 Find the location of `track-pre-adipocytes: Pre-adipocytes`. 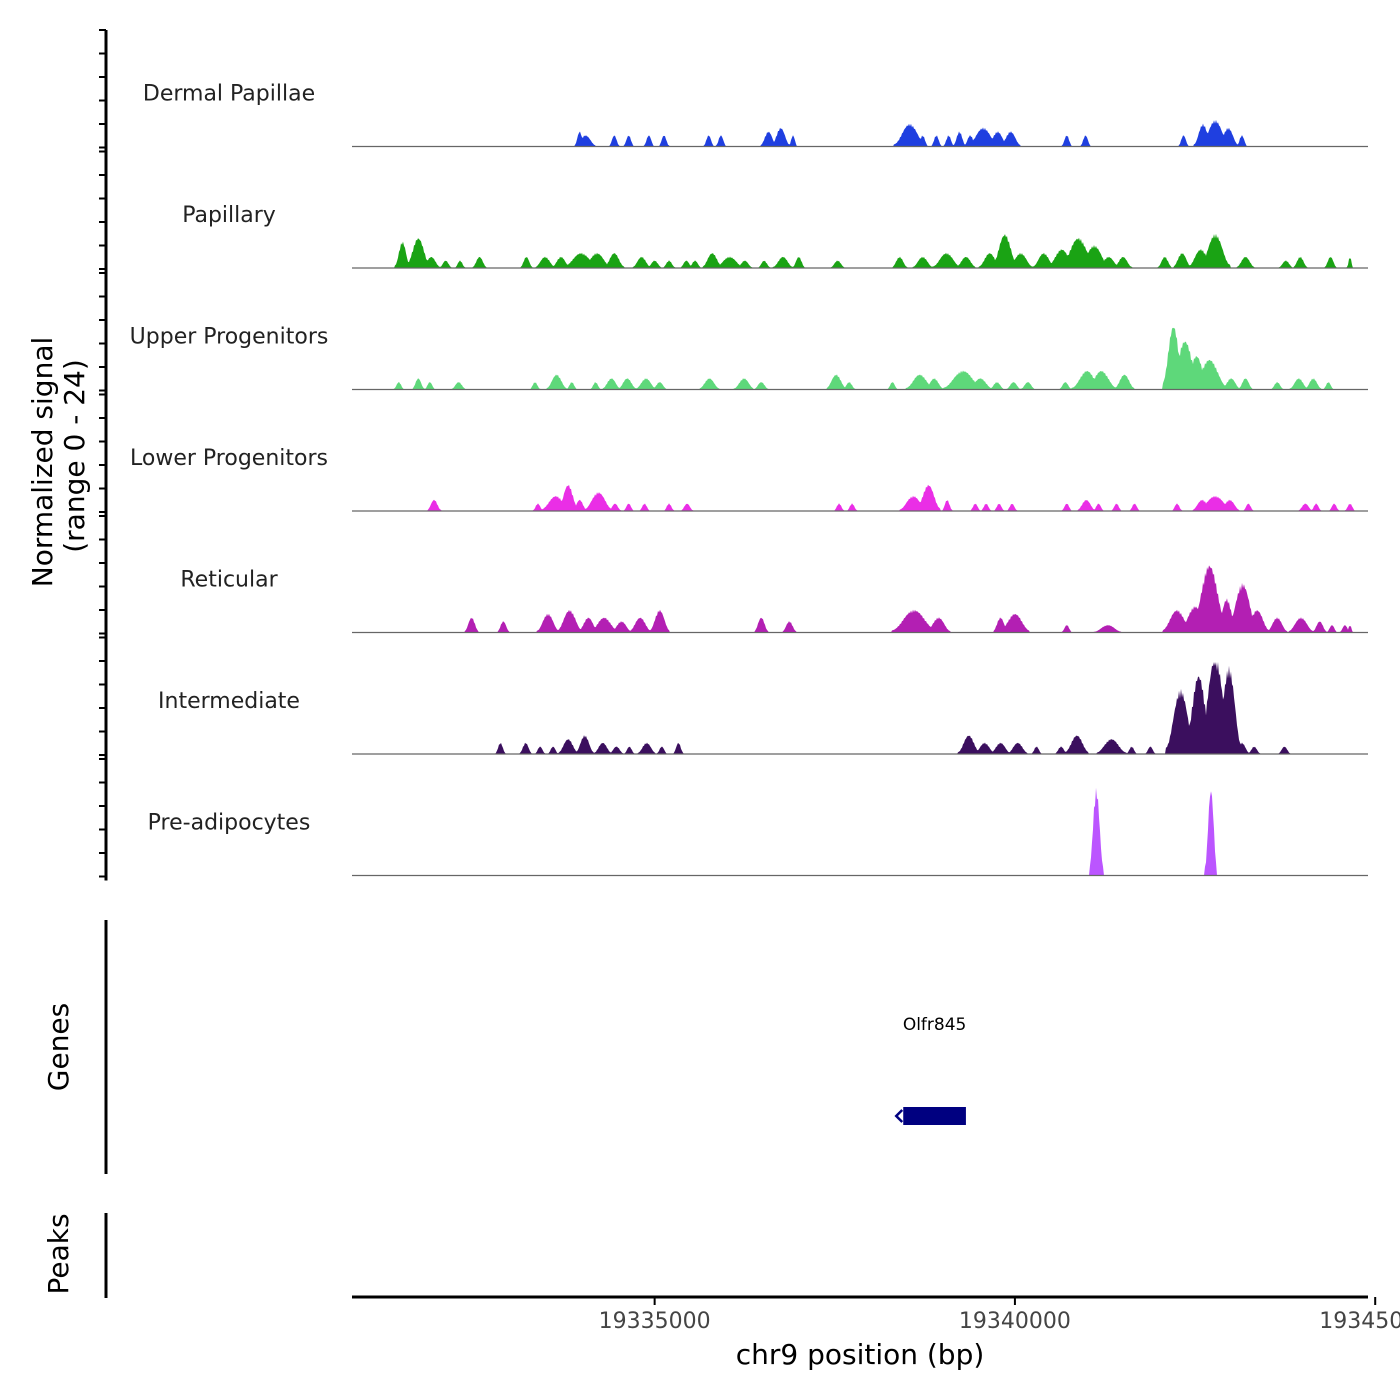

track-pre-adipocytes: Pre-adipocytes is located at coordinates (758, 832).